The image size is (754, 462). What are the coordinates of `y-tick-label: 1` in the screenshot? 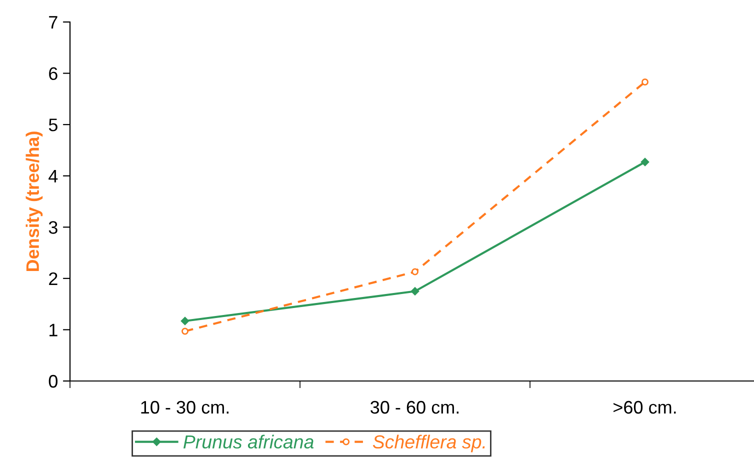 It's located at (54, 330).